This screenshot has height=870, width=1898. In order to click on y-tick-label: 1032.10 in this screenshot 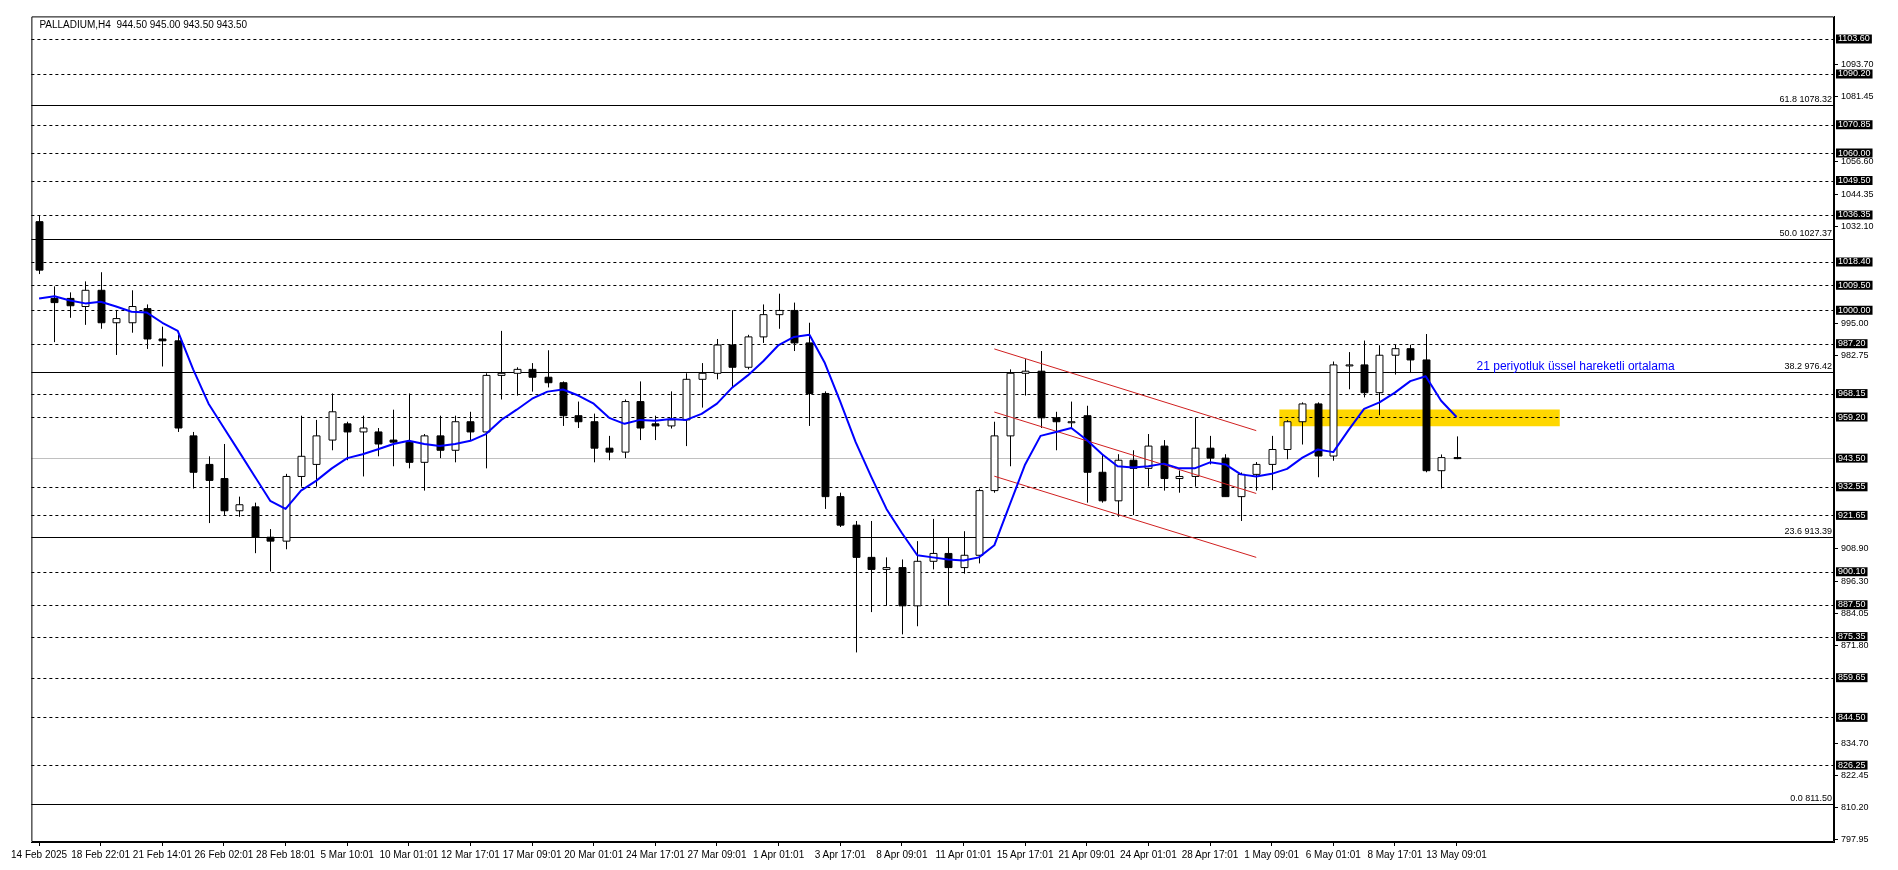, I will do `click(1857, 225)`.